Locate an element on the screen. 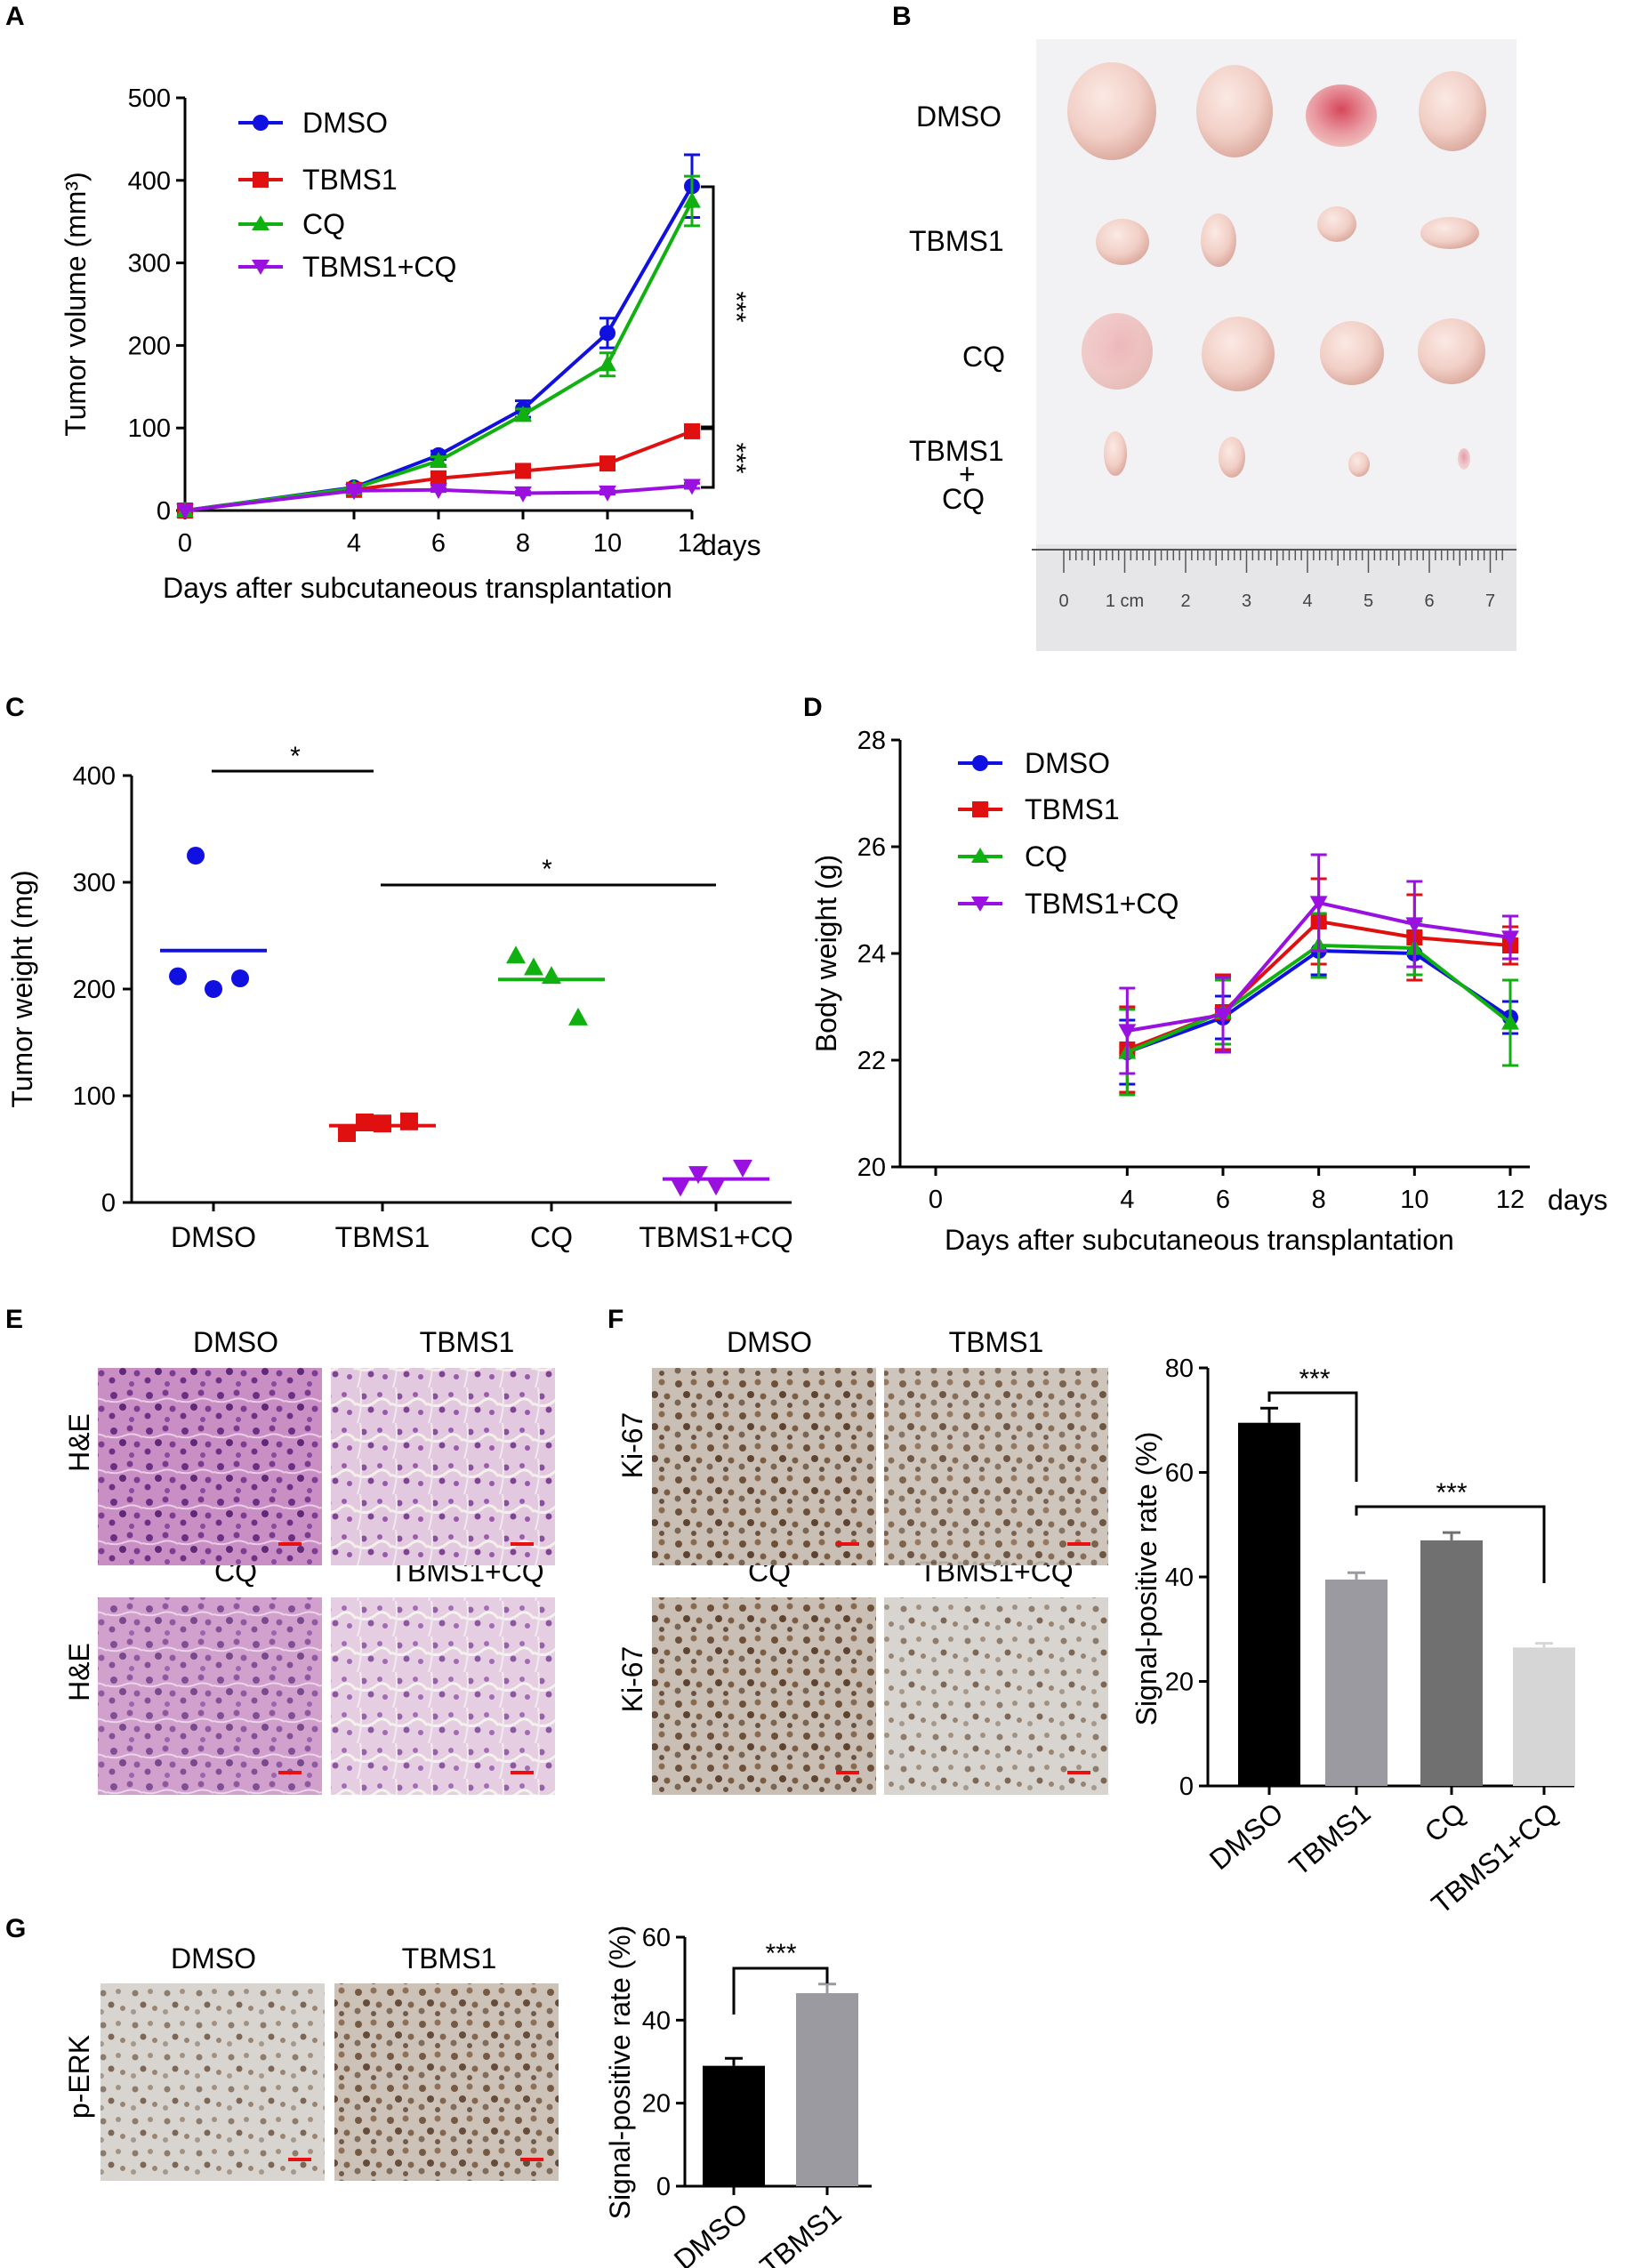 This screenshot has width=1625, height=2268. panel-letter-e: E is located at coordinates (14, 1320).